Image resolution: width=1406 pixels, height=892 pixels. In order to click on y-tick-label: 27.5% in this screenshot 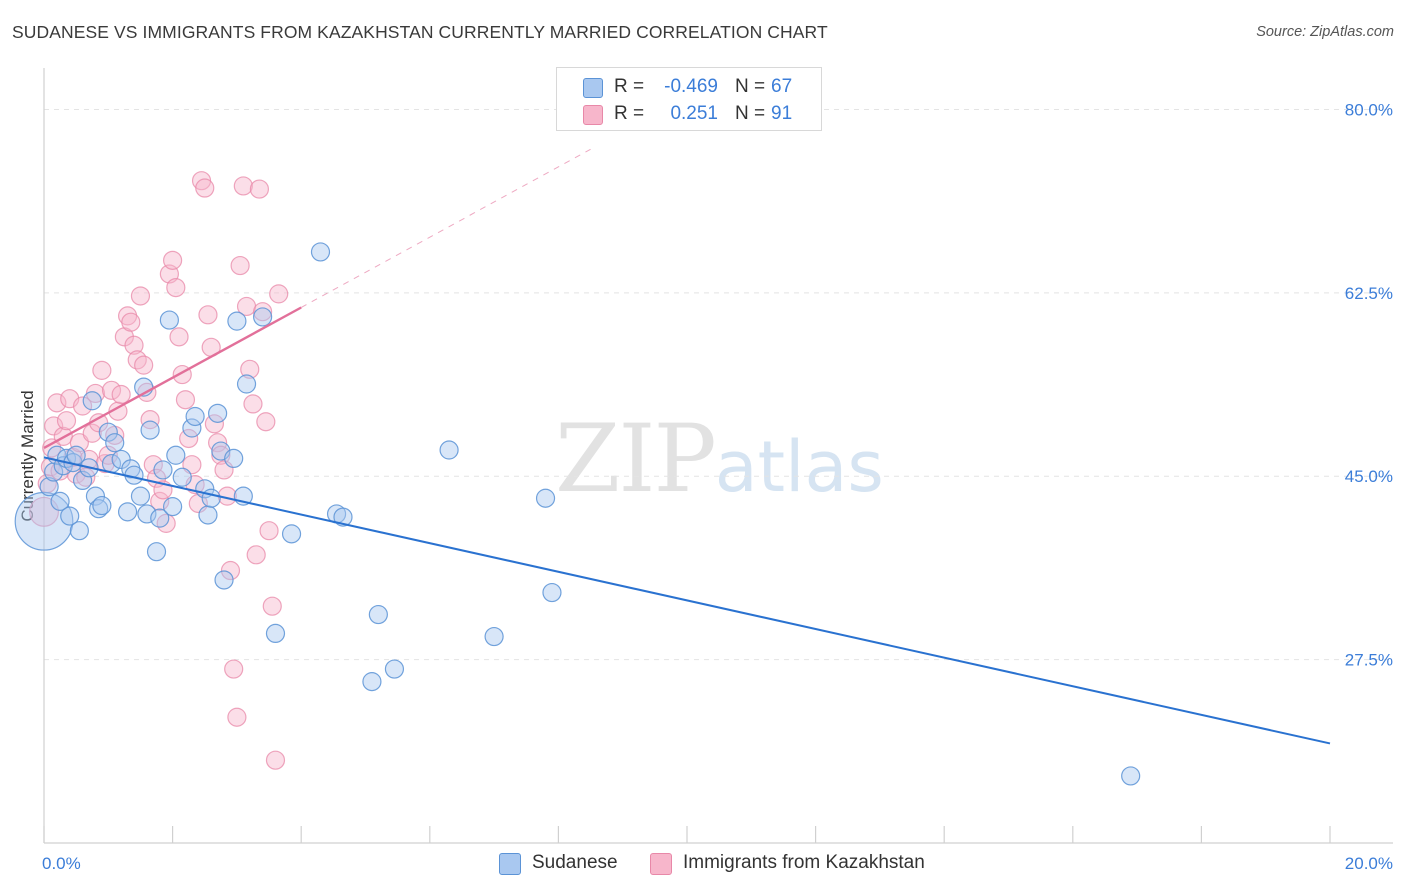, I will do `click(1369, 660)`.